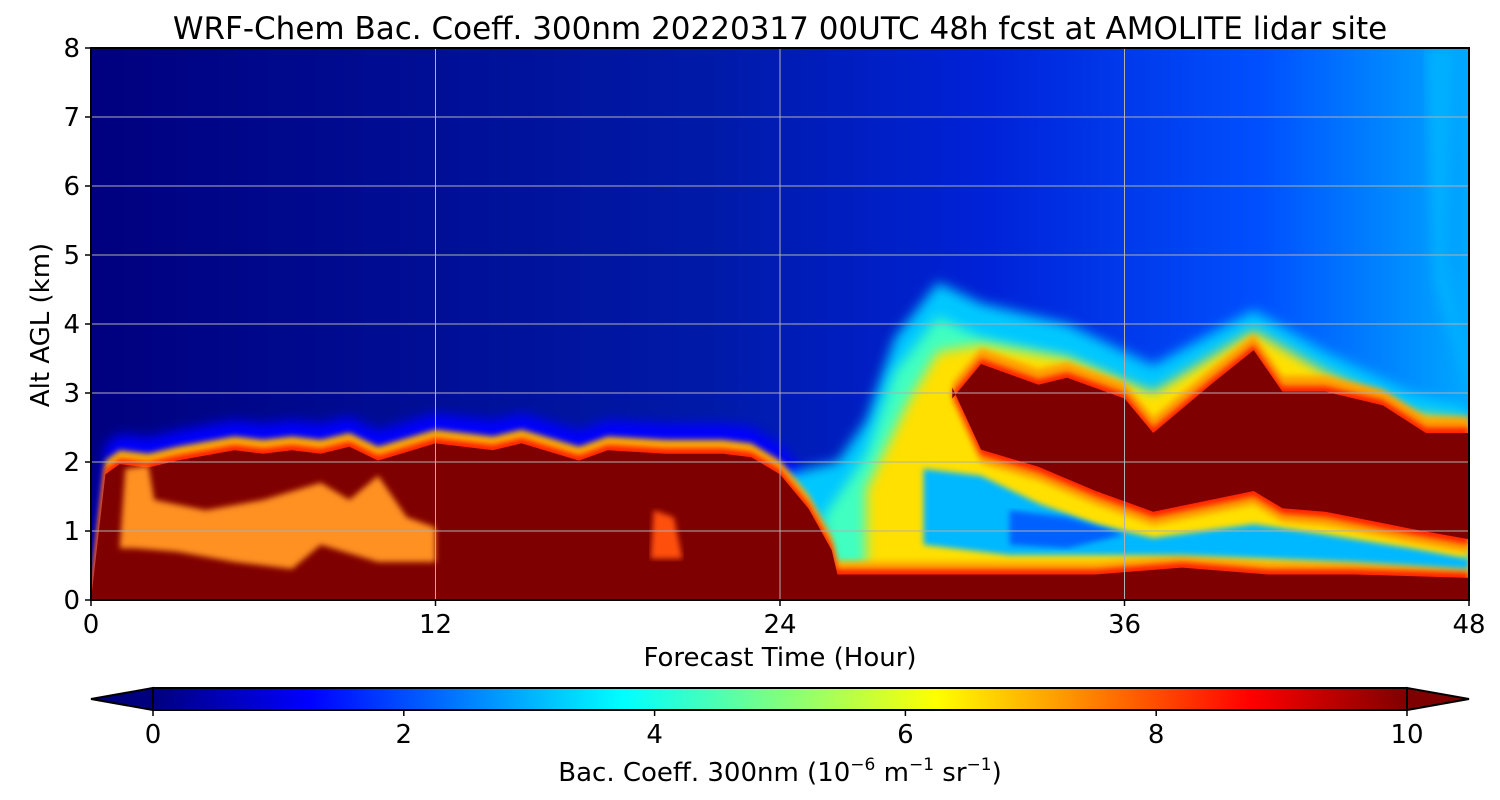  I want to click on y-tick-label: 8, so click(71, 49).